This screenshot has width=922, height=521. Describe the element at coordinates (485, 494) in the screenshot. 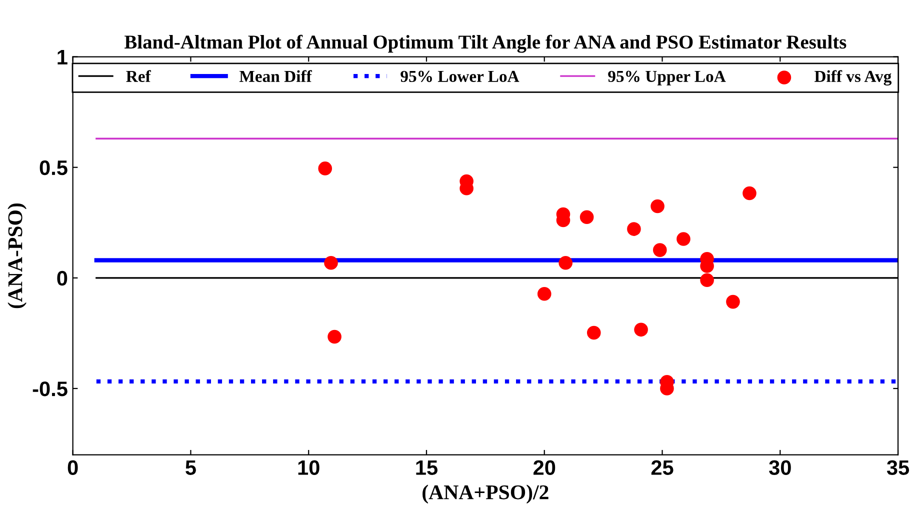

I see `x-axis-title: (ANA+PSO)/2` at that location.